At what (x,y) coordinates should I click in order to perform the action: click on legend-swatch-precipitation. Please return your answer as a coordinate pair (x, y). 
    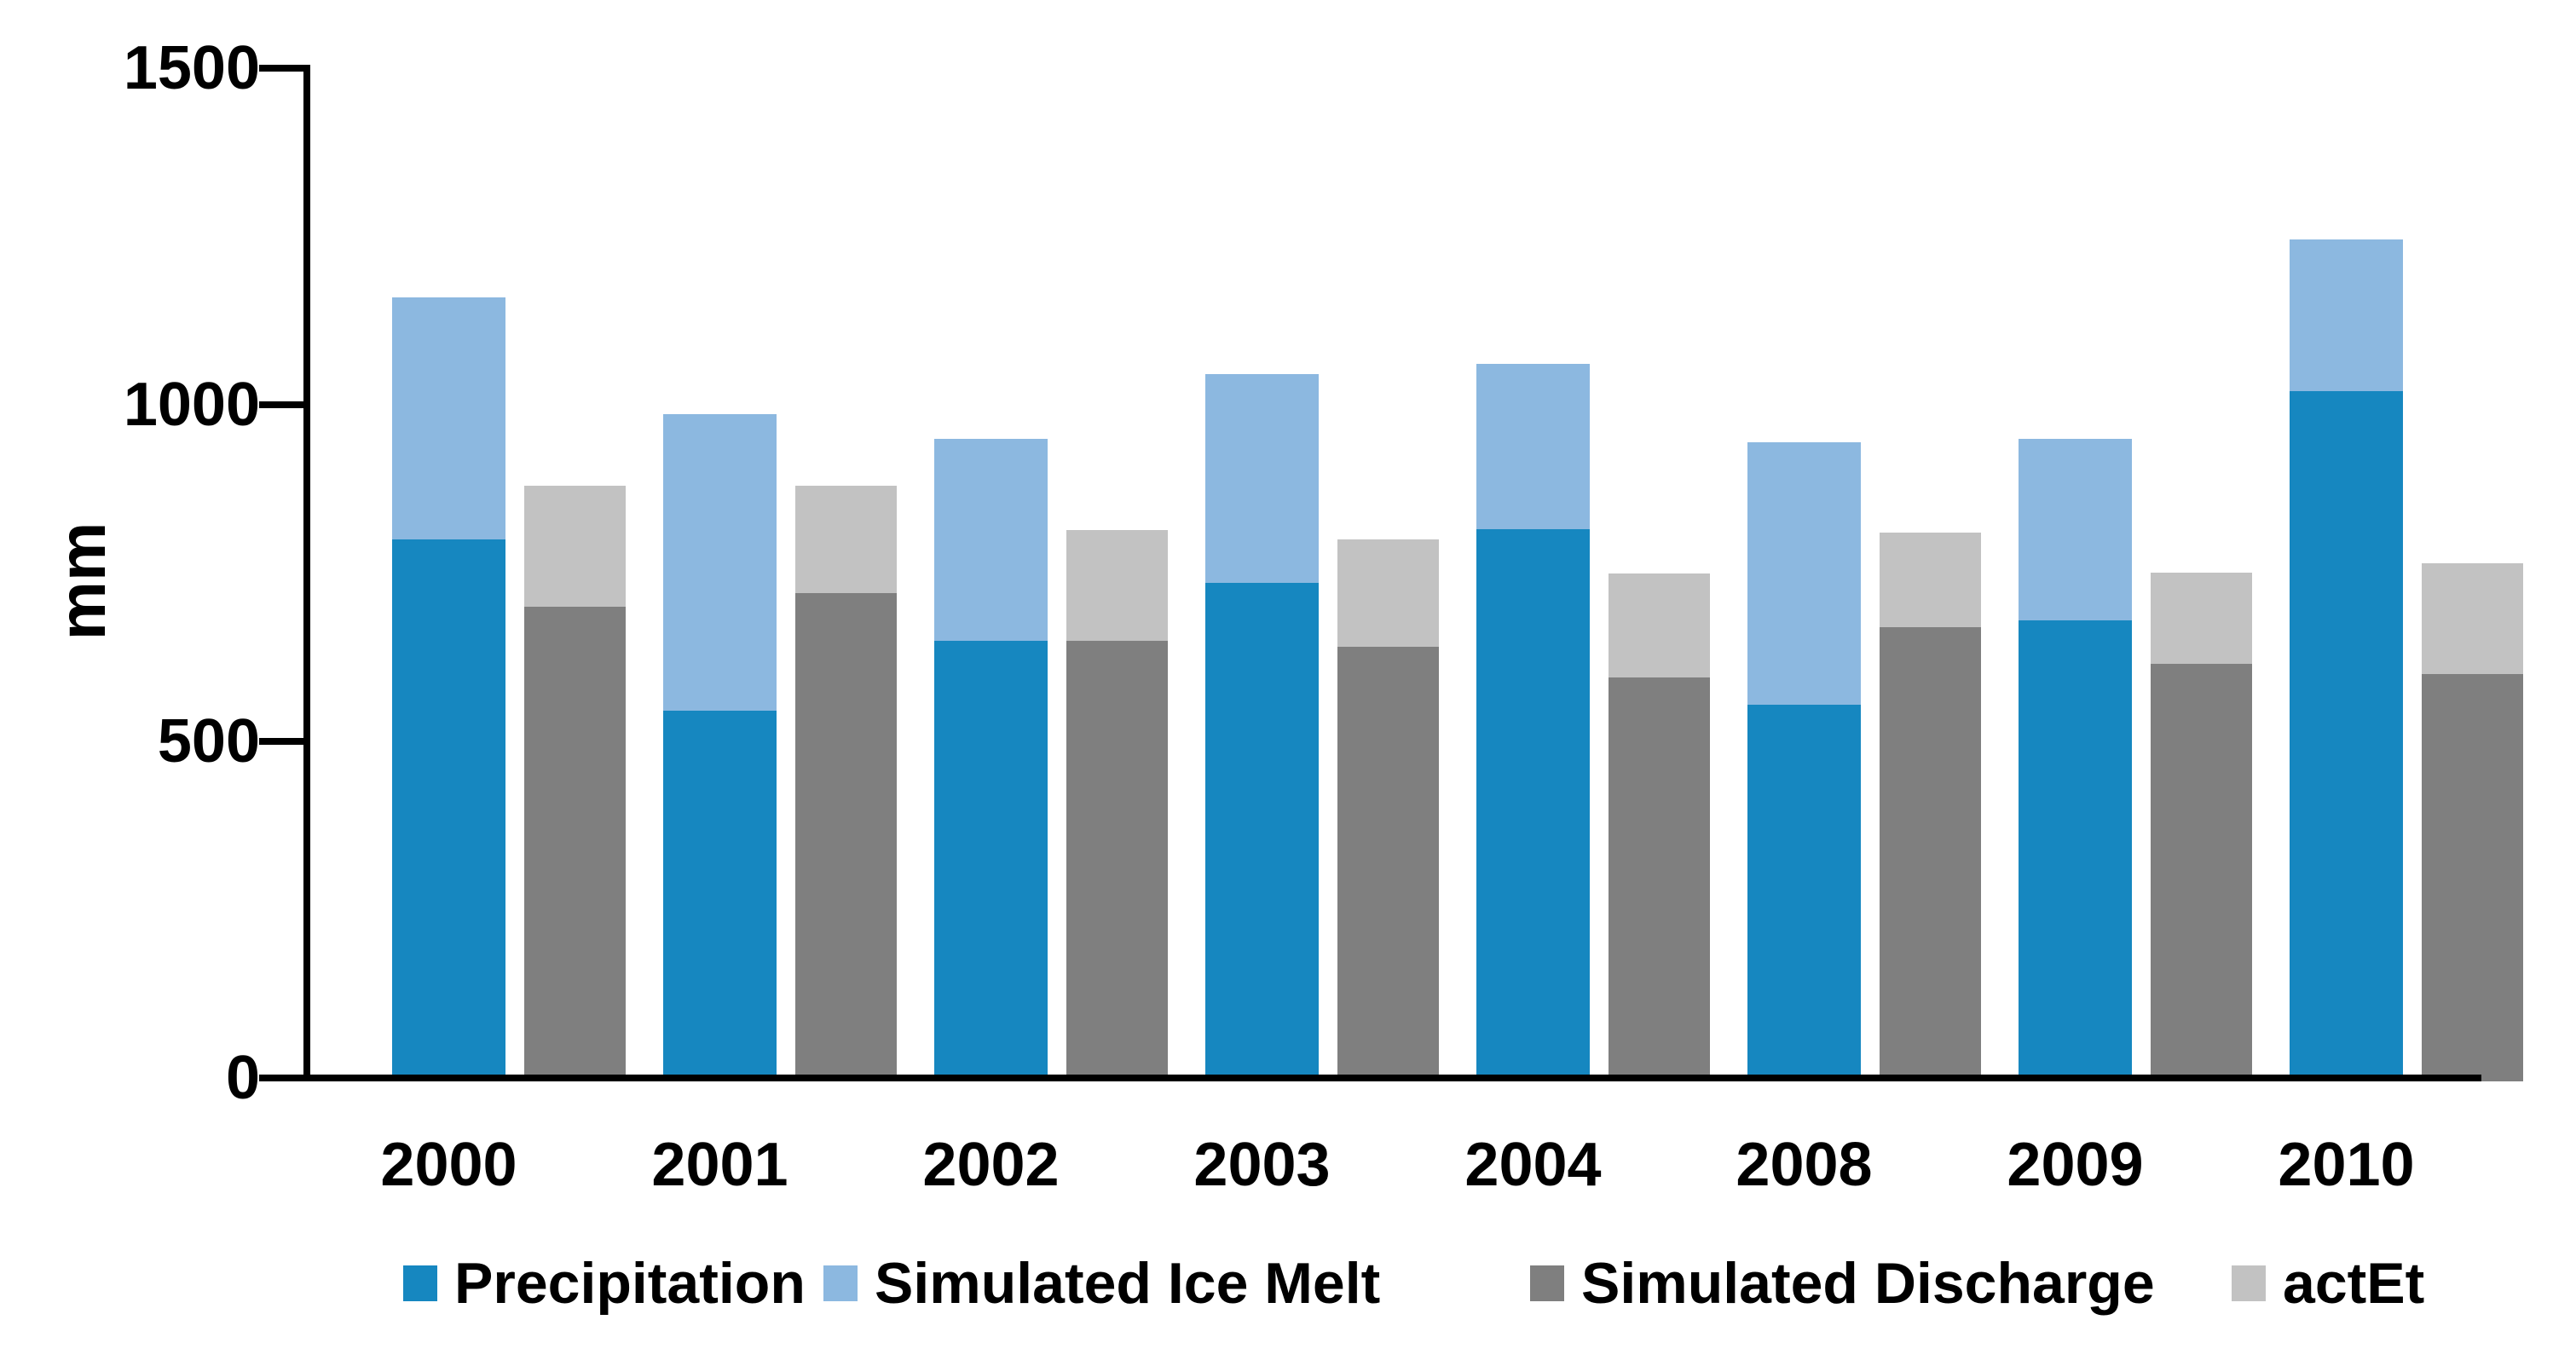
    Looking at the image, I should click on (420, 1283).